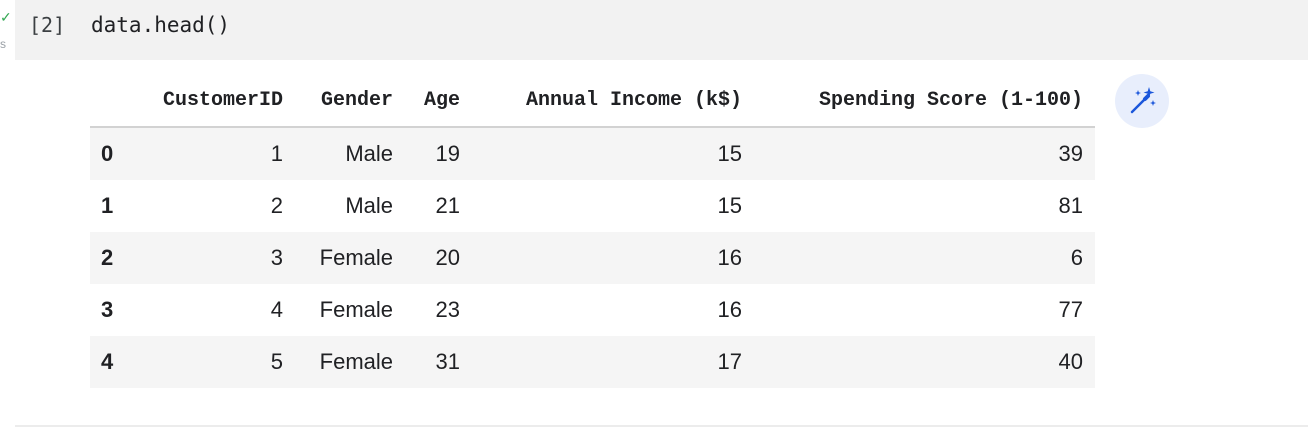 The height and width of the screenshot is (428, 1308). I want to click on column-header-customerid: CustomerID, so click(211, 101).